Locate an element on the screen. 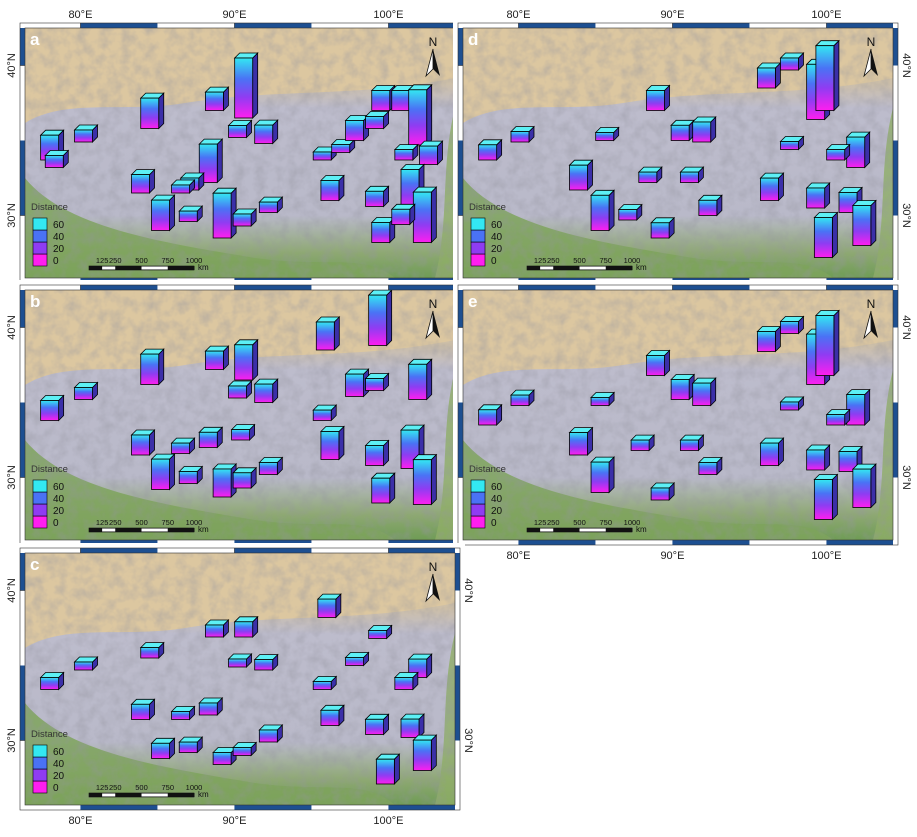 The image size is (917, 837). legend-title: Distance is located at coordinates (49, 734).